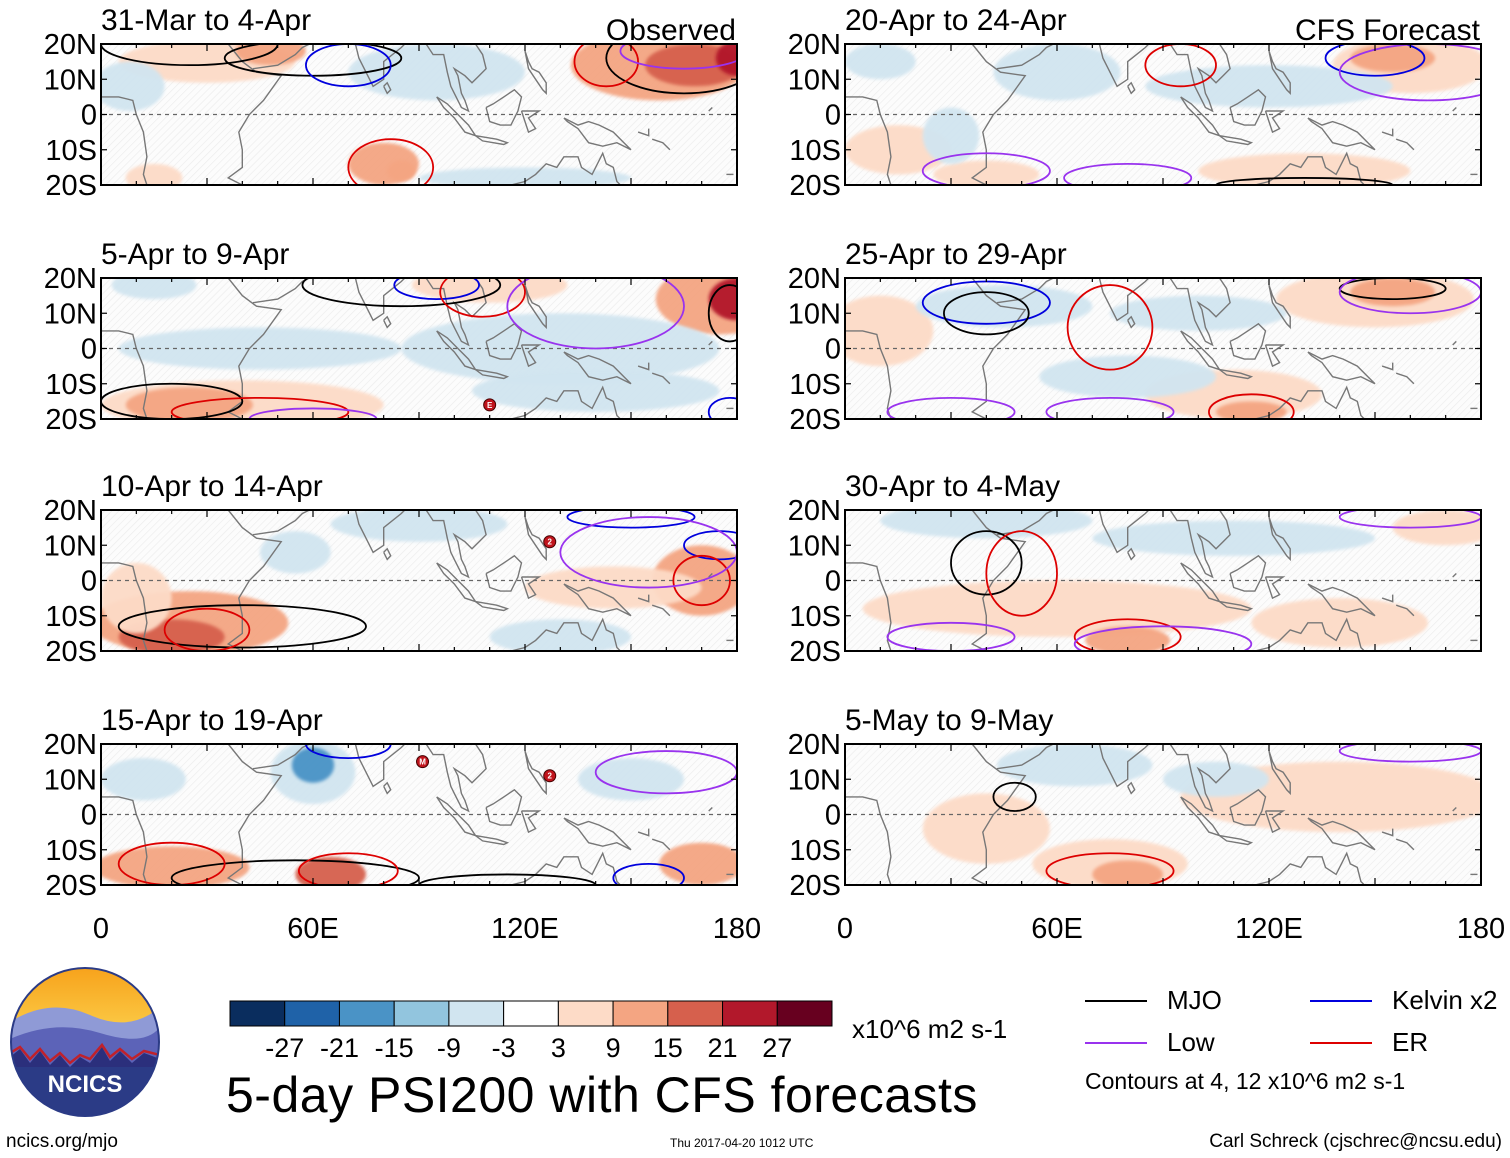  What do you see at coordinates (1057, 929) in the screenshot?
I see `lon-label: 60E` at bounding box center [1057, 929].